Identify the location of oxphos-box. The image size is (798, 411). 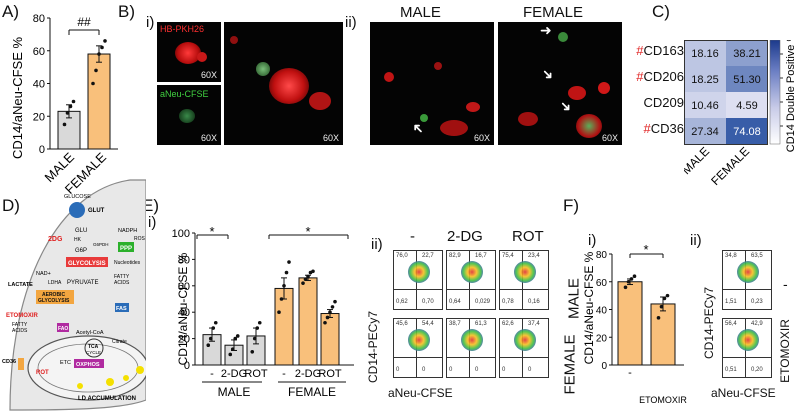
(89, 363).